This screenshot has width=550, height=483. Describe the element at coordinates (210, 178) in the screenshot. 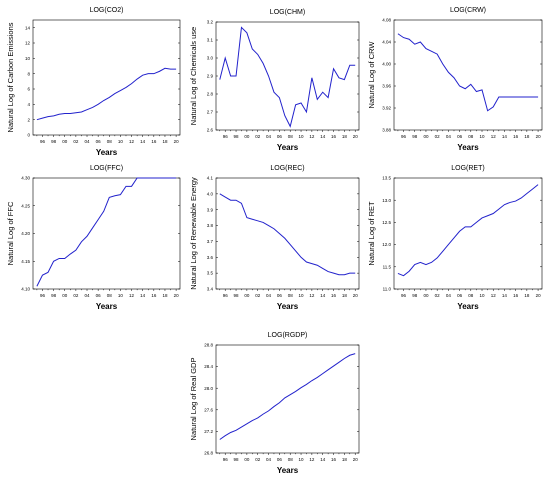

I see `y-tick-label: 4.1` at that location.